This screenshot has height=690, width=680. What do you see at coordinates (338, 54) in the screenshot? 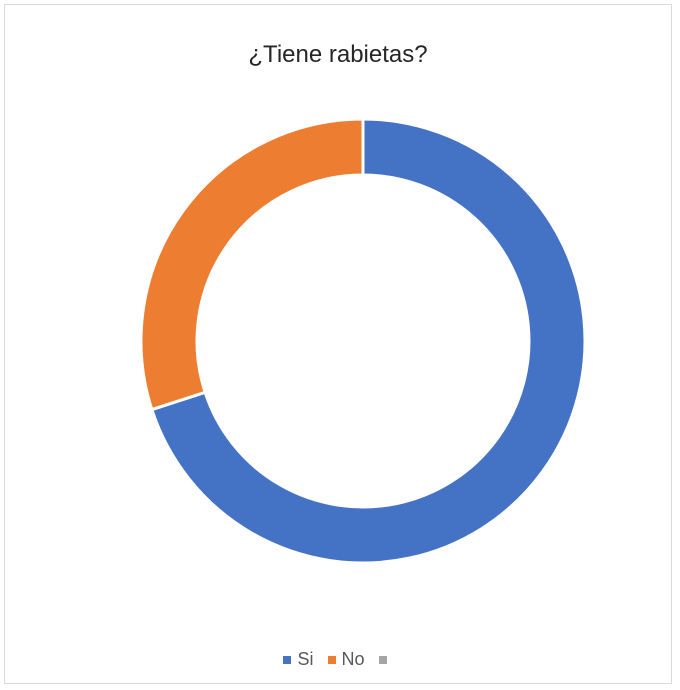
I see `chart-title: ¿Tiene rabietas?` at bounding box center [338, 54].